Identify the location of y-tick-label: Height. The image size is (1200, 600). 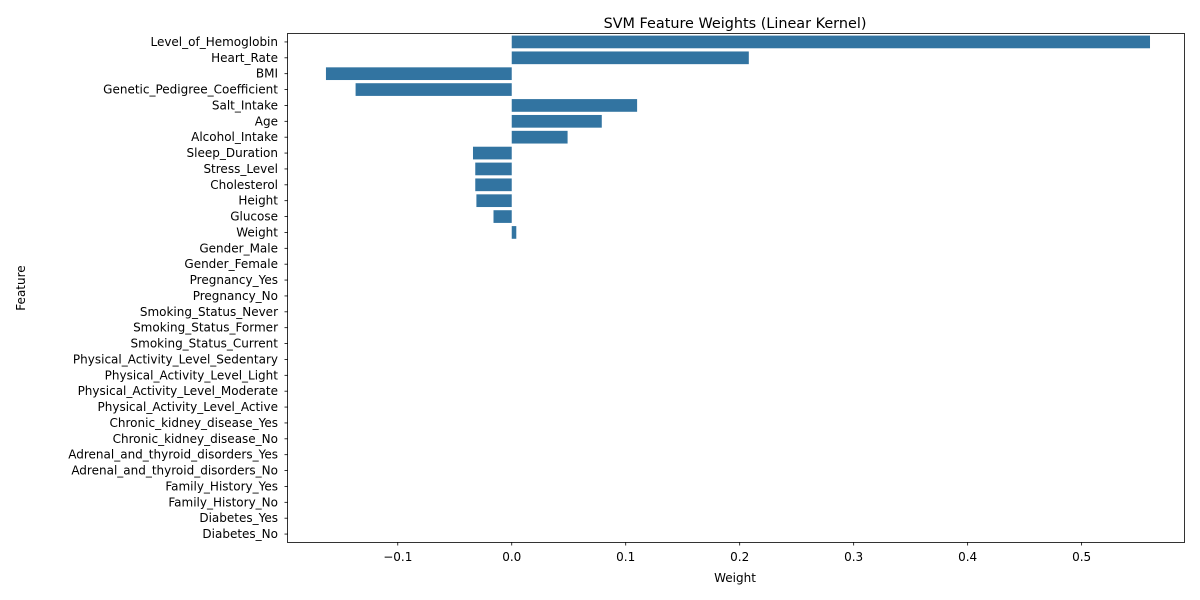
(258, 201).